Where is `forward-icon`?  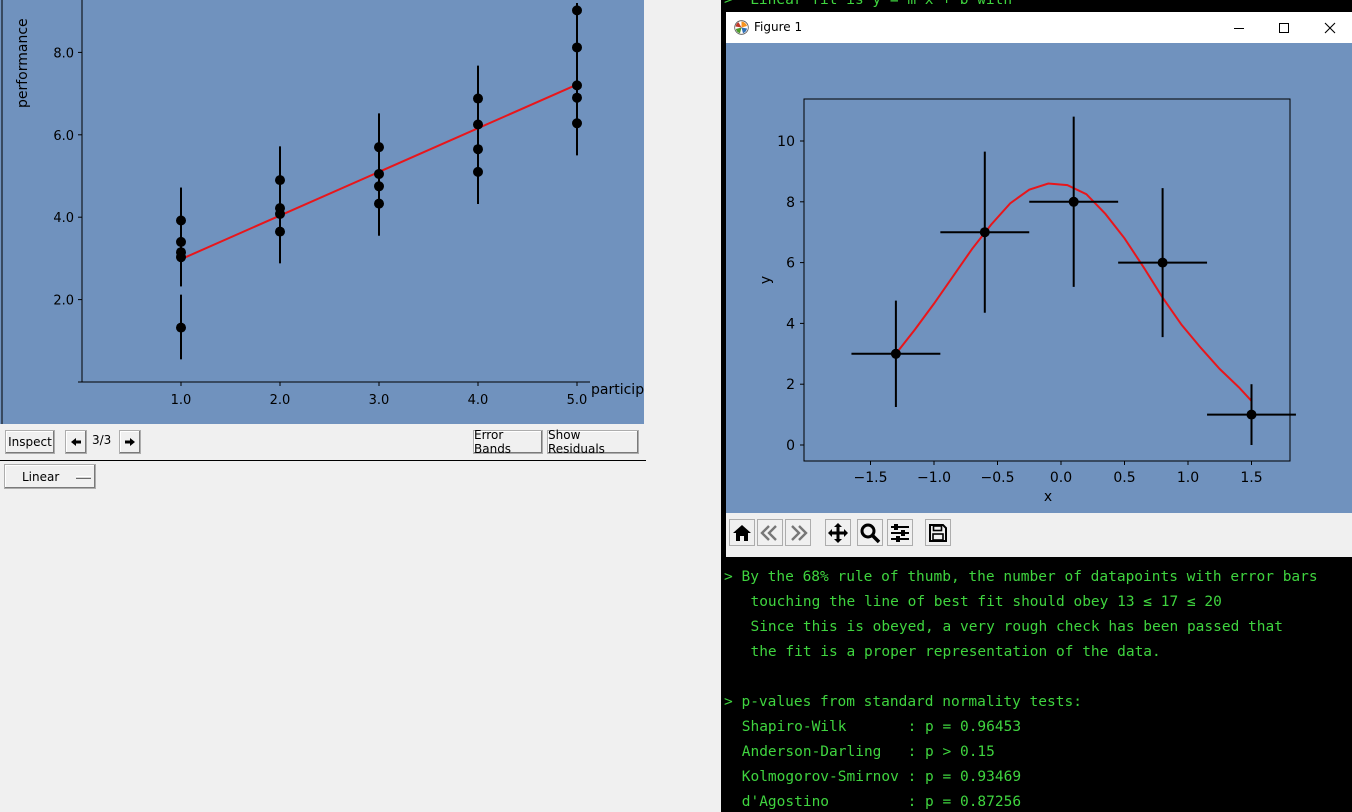
forward-icon is located at coordinates (799, 532).